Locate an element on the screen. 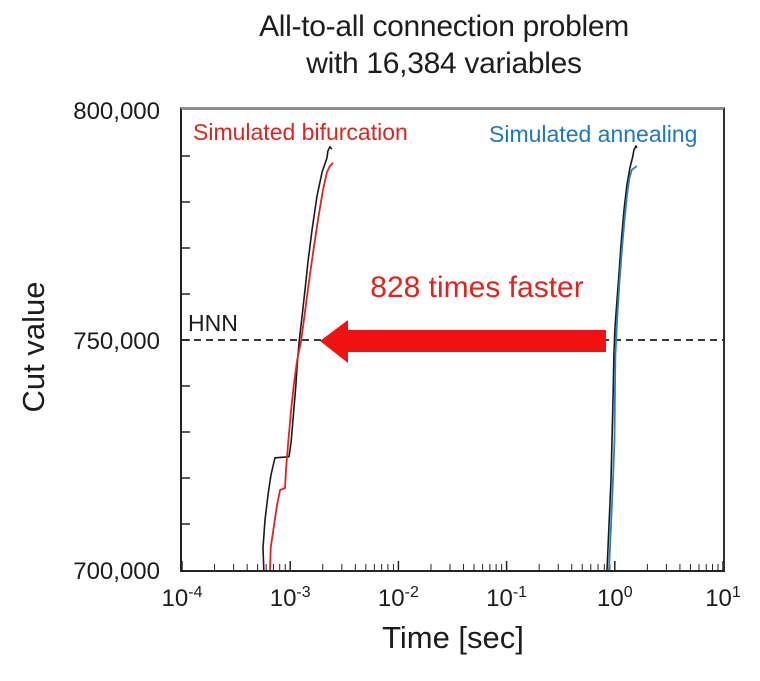  x-axis-title: Time [sec] is located at coordinates (453, 637).